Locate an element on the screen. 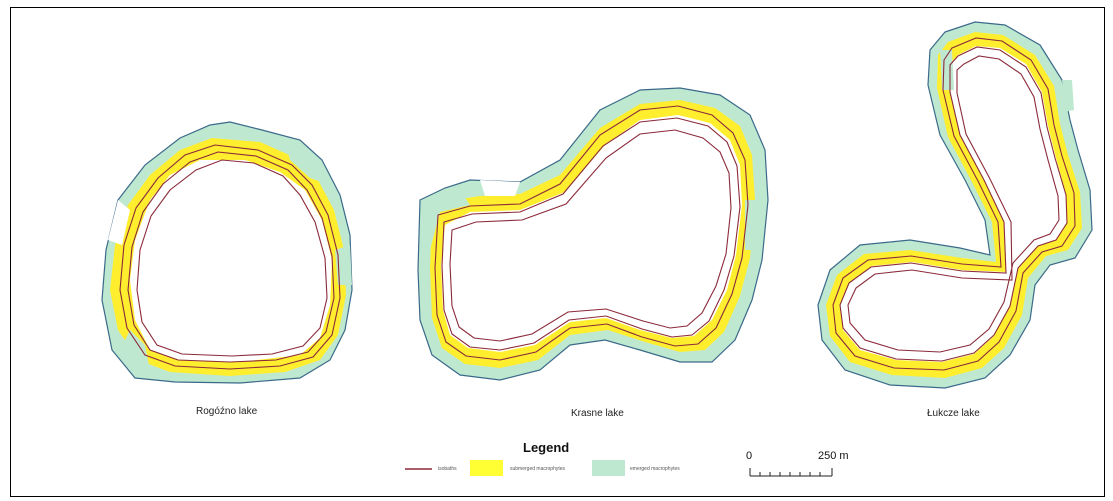  scale-bar is located at coordinates (791, 472).